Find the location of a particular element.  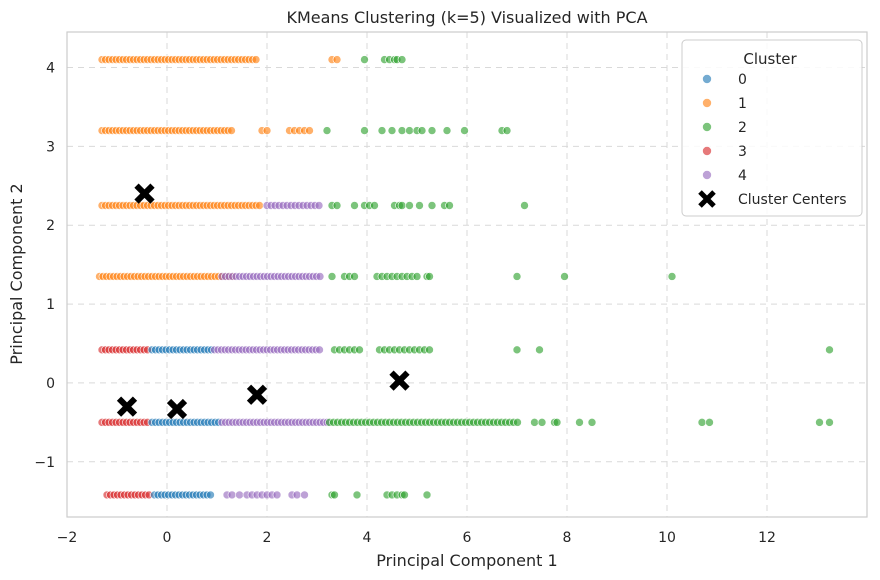

y-tick-label: 1 is located at coordinates (50, 305).